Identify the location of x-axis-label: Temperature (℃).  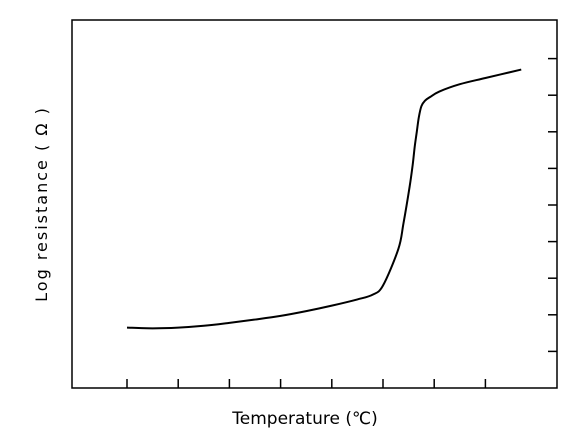
(304, 419).